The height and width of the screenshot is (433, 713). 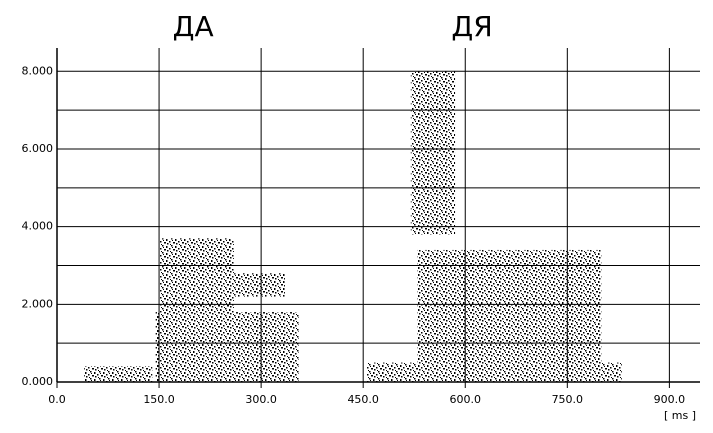 What do you see at coordinates (38, 148) in the screenshot?
I see `y-tick-label: 6.000` at bounding box center [38, 148].